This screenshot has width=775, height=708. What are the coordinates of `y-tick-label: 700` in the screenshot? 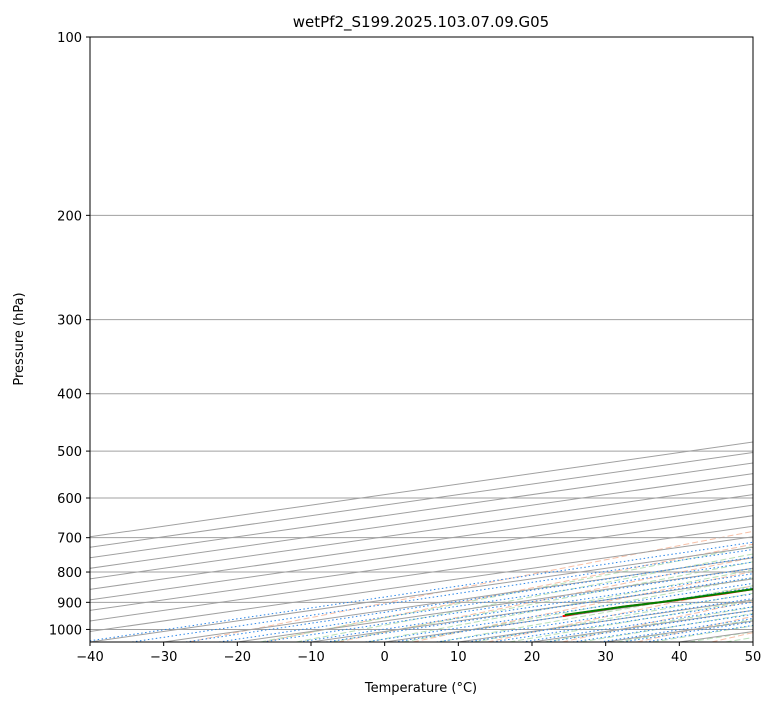 It's located at (69, 539).